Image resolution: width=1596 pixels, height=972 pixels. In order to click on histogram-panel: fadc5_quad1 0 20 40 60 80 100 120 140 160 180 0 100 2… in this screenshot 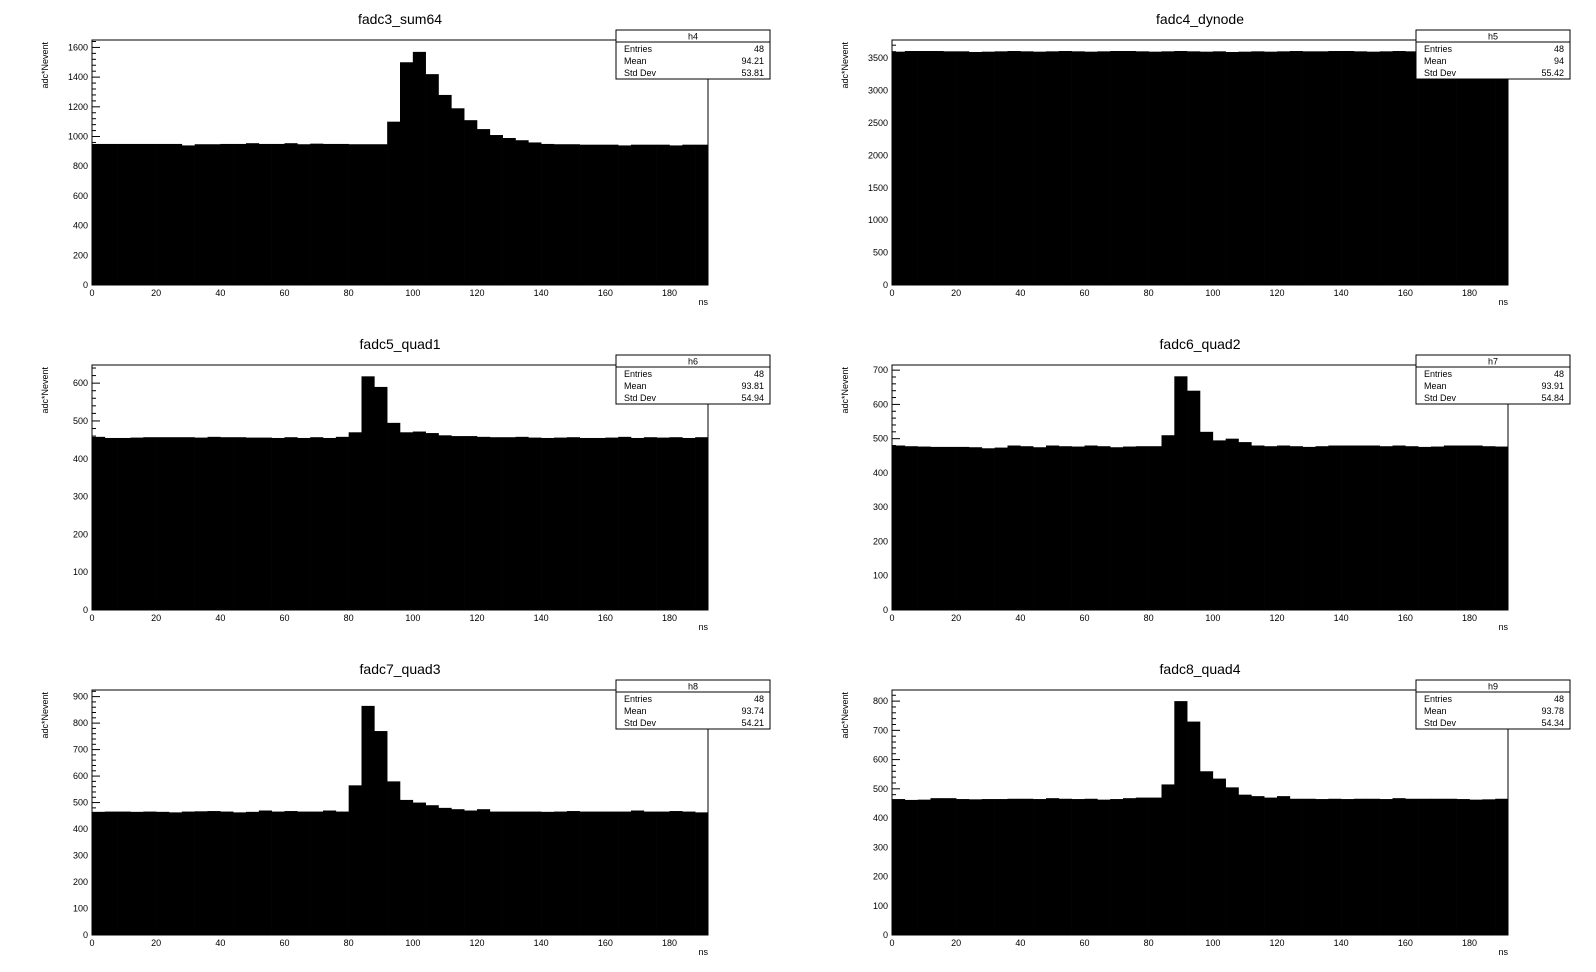, I will do `click(405, 484)`.